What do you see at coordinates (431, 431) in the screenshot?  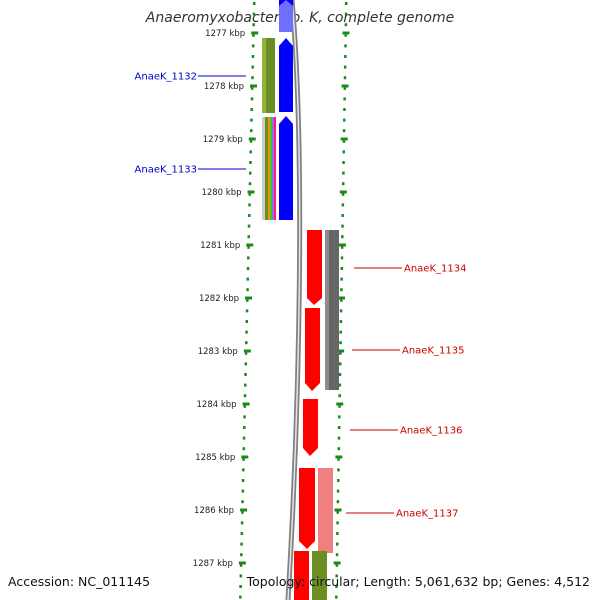 I see `gene-label: AnaeK_1136` at bounding box center [431, 431].